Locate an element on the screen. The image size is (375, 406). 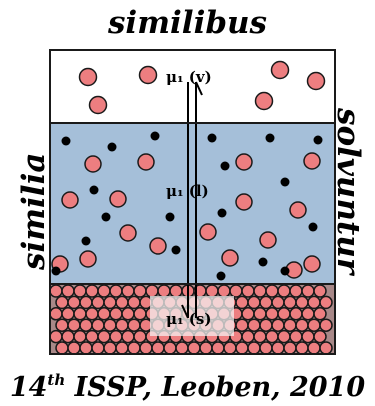
caption-bottom-prefix: 14 is located at coordinates (28, 387).